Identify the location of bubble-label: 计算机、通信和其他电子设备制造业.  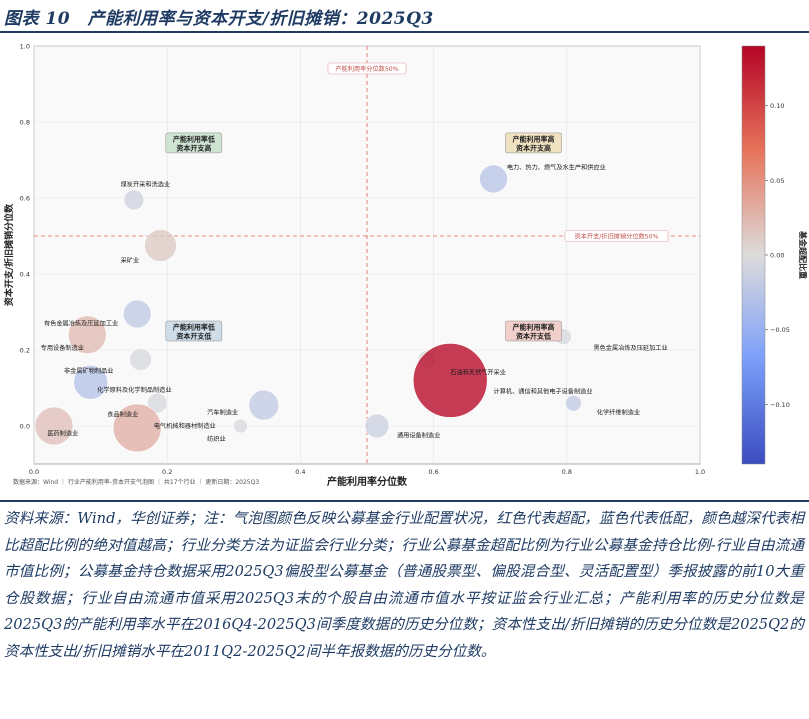
(543, 392).